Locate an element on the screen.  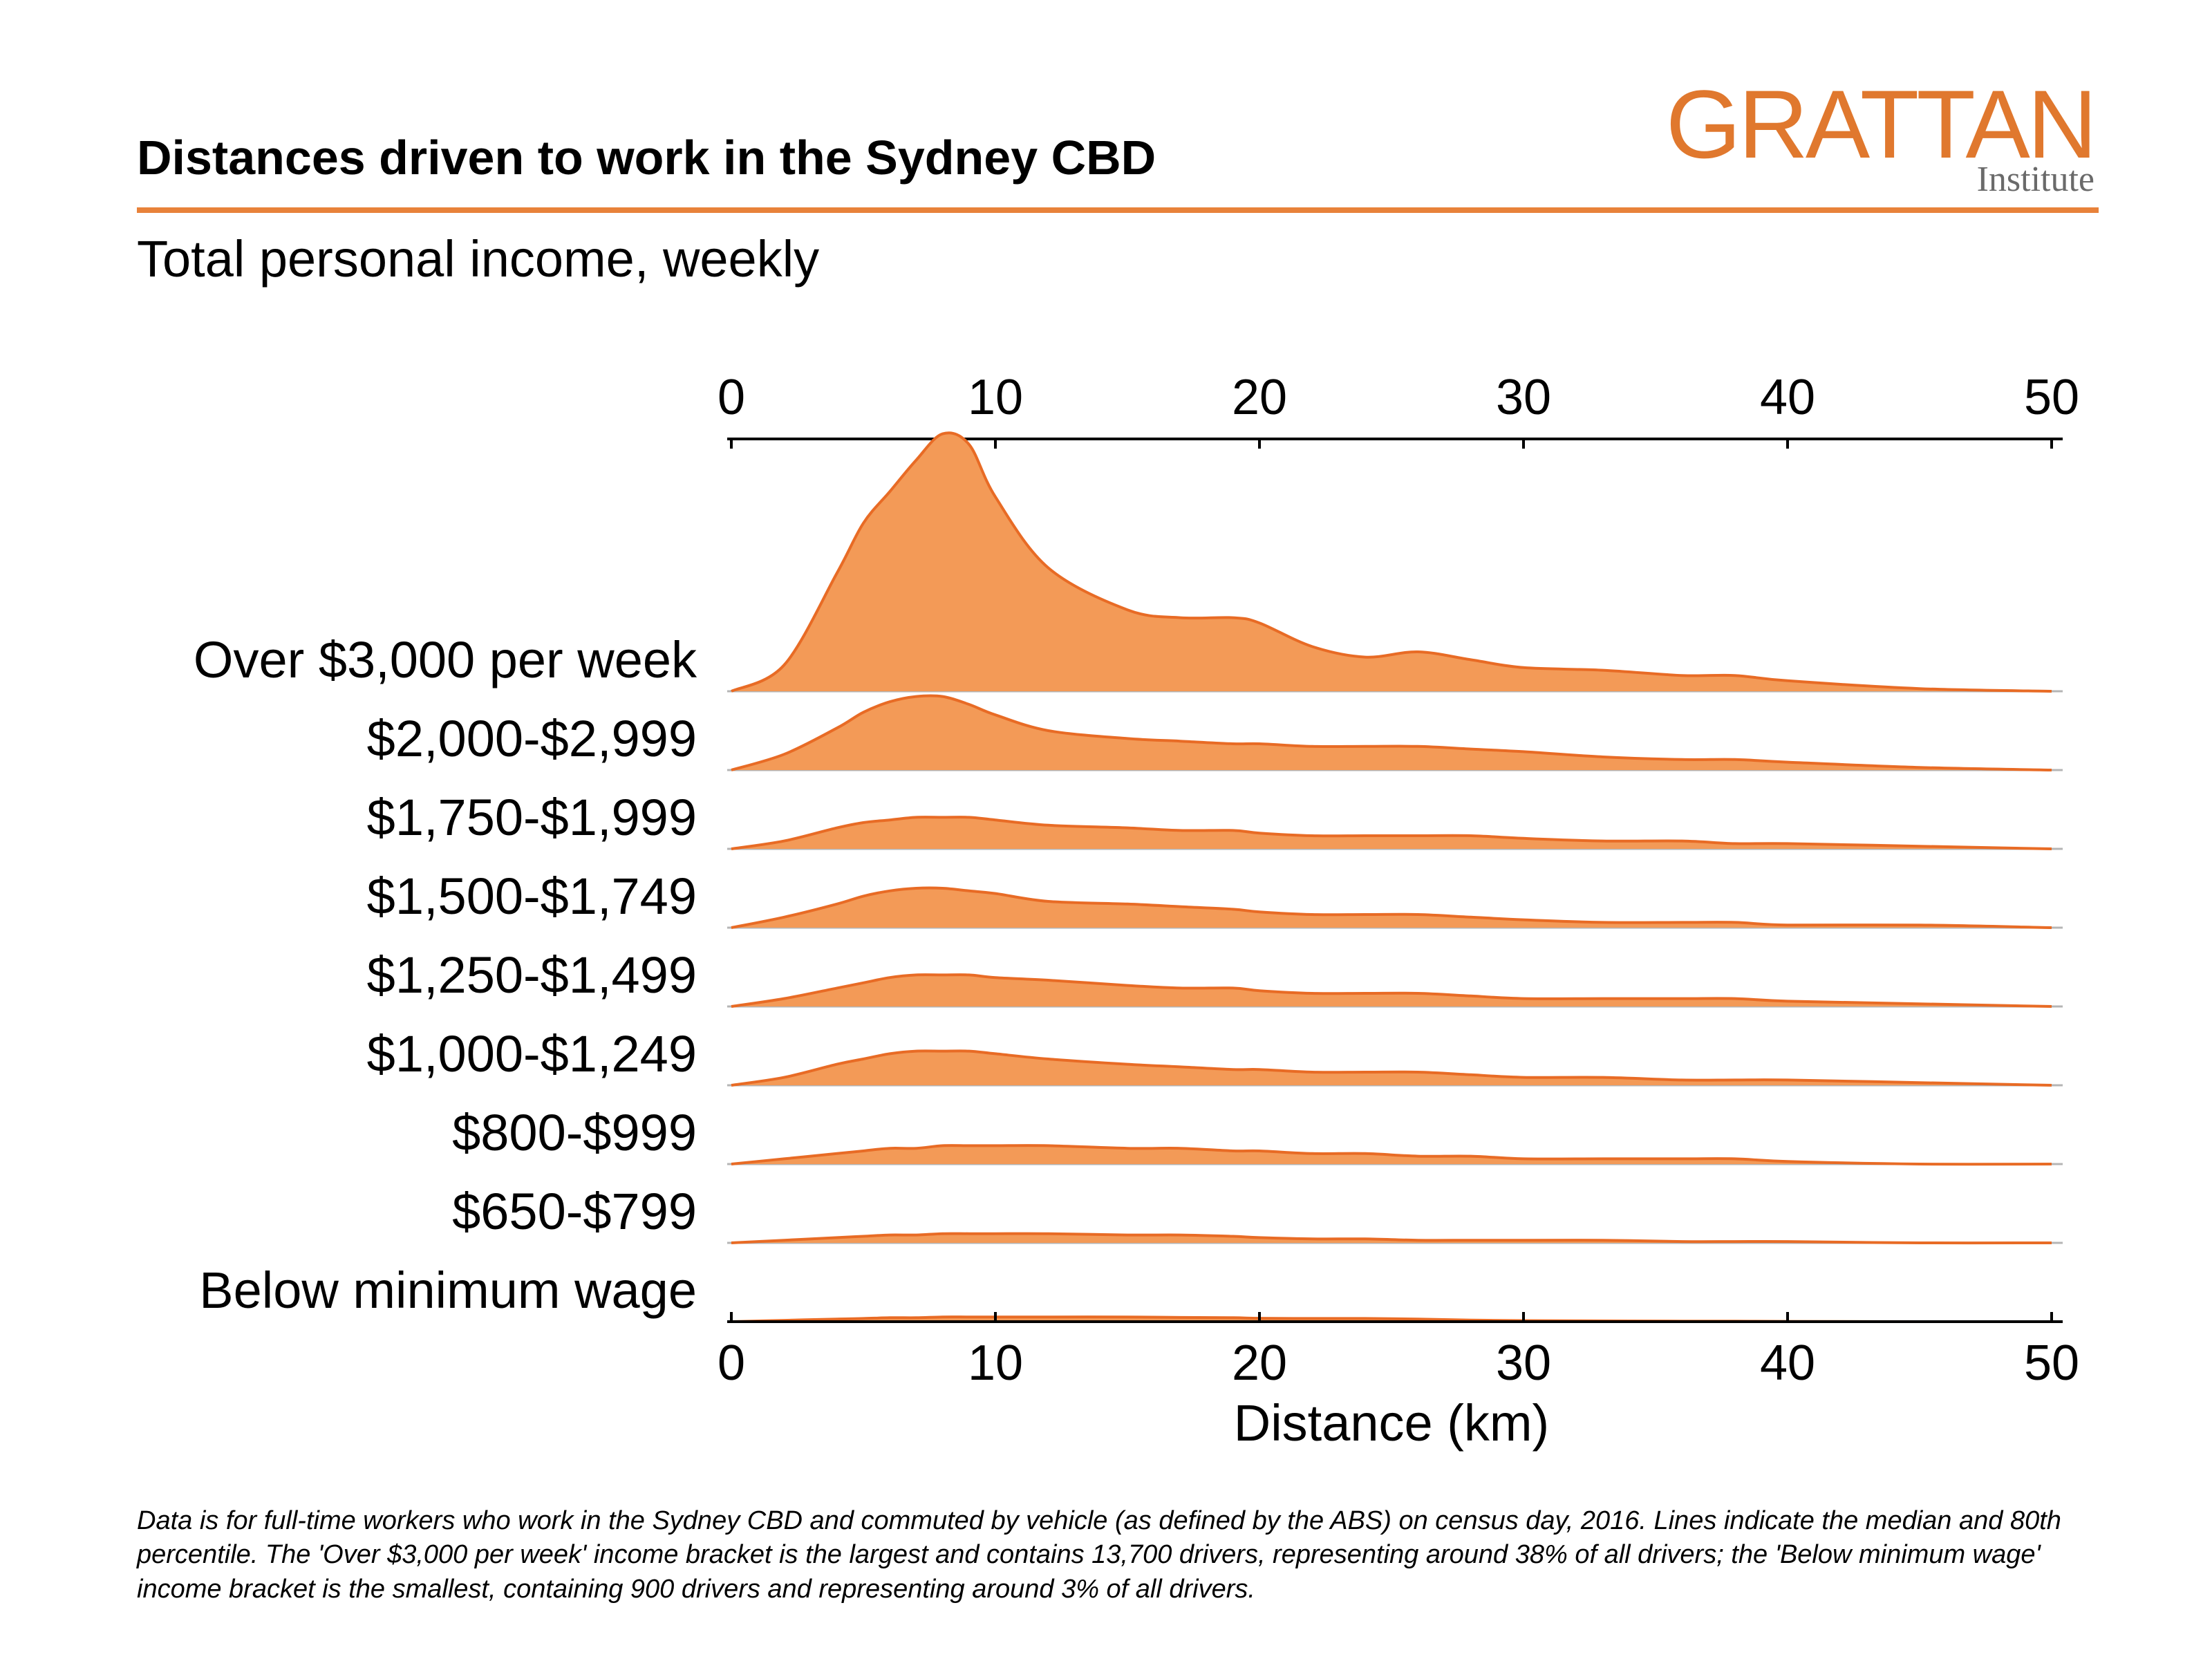
series-label: $1,500-$1,749 is located at coordinates (532, 896).